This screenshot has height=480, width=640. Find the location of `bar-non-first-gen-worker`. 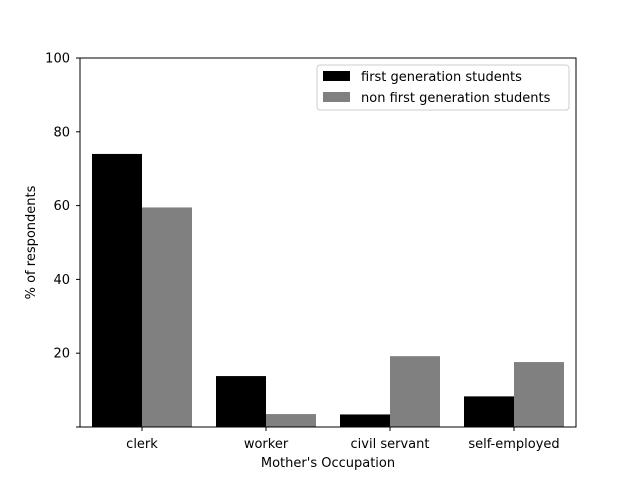

bar-non-first-gen-worker is located at coordinates (291, 420).